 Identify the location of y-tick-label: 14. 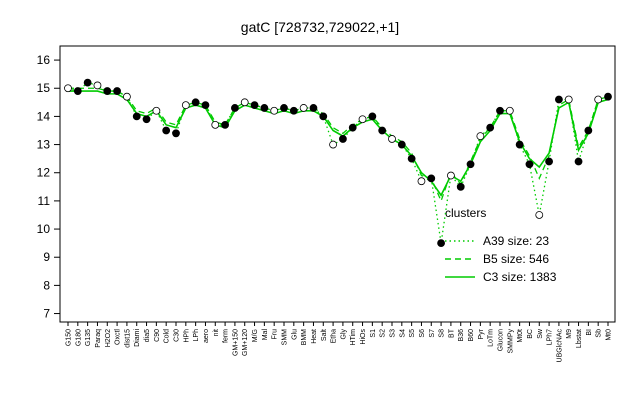
(44, 116).